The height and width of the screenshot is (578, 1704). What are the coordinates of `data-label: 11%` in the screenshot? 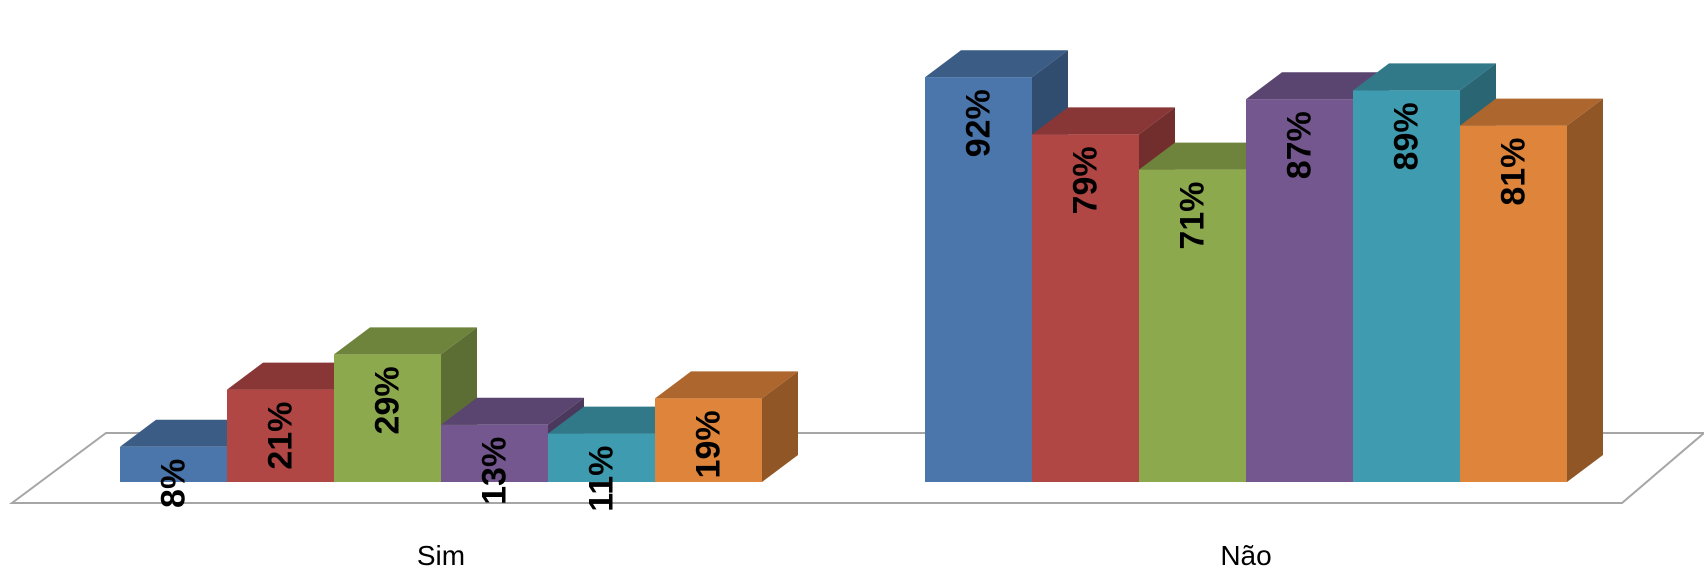 It's located at (601, 479).